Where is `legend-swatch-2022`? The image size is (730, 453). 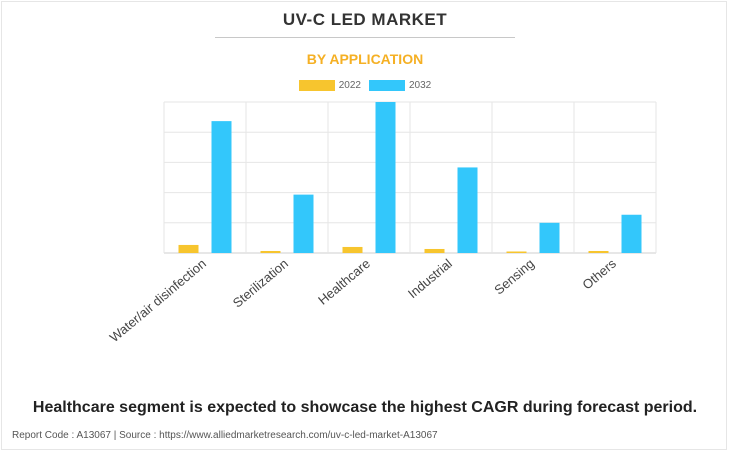 legend-swatch-2022 is located at coordinates (316, 85).